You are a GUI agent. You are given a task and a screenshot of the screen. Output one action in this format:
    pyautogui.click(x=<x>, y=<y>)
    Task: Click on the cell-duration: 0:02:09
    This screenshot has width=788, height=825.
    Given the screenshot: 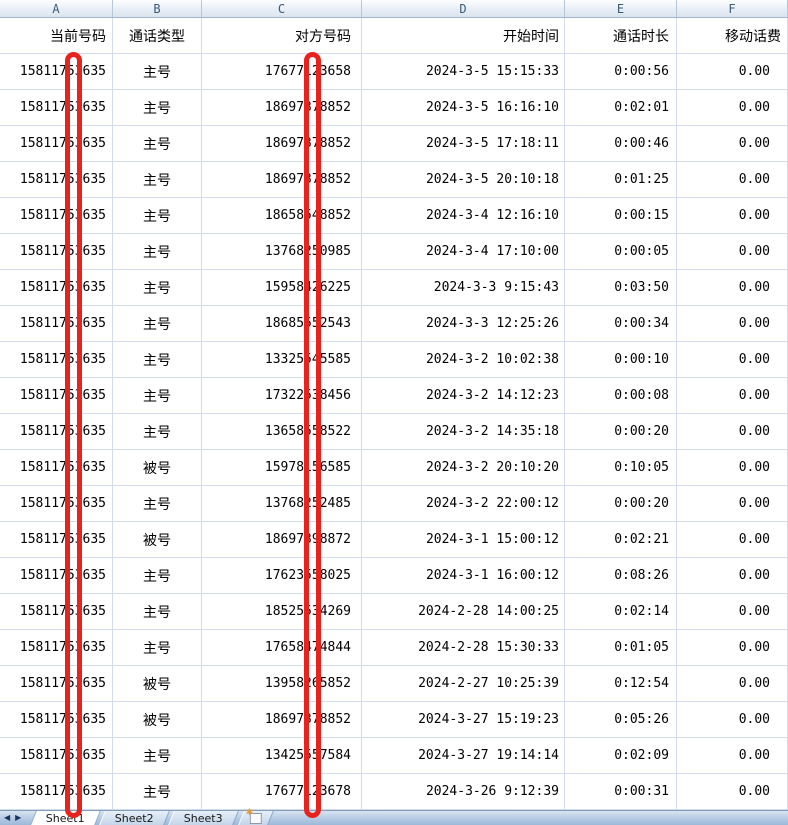 What is the action you would take?
    pyautogui.click(x=621, y=755)
    